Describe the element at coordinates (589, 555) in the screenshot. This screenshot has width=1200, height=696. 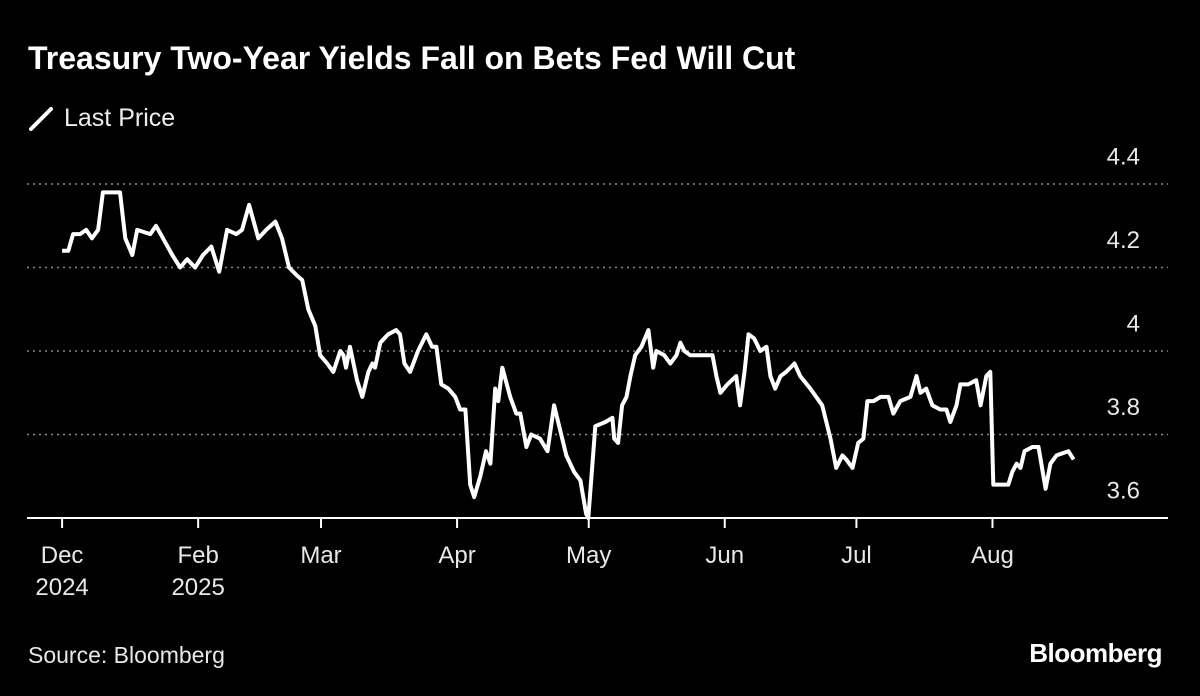
I see `x-tick-label: May` at that location.